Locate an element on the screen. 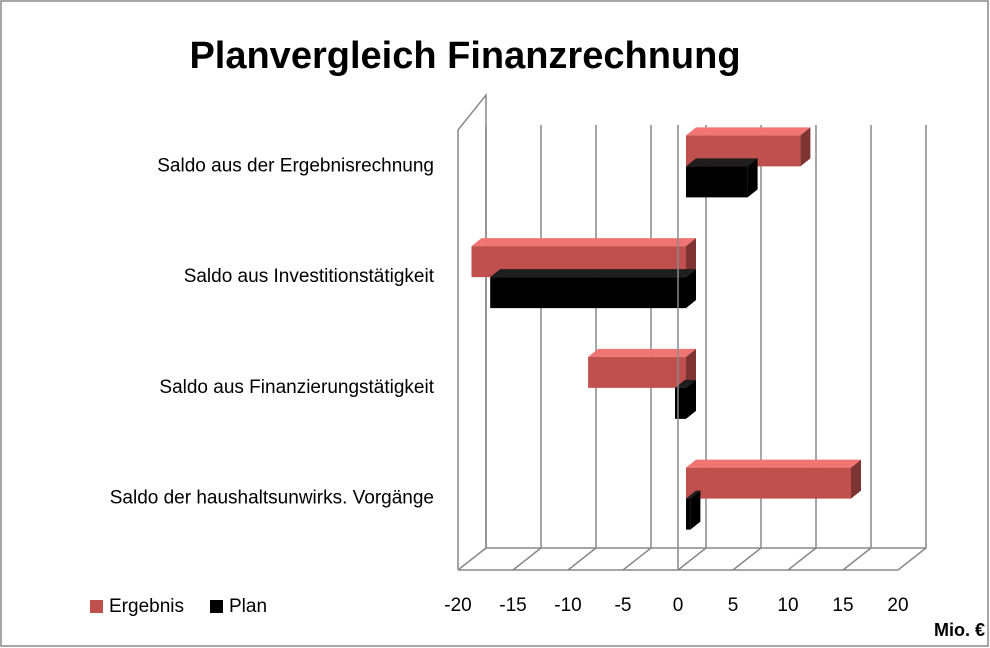  y-tick-label: Saldo aus der Ergebnisrechnung is located at coordinates (295, 165).